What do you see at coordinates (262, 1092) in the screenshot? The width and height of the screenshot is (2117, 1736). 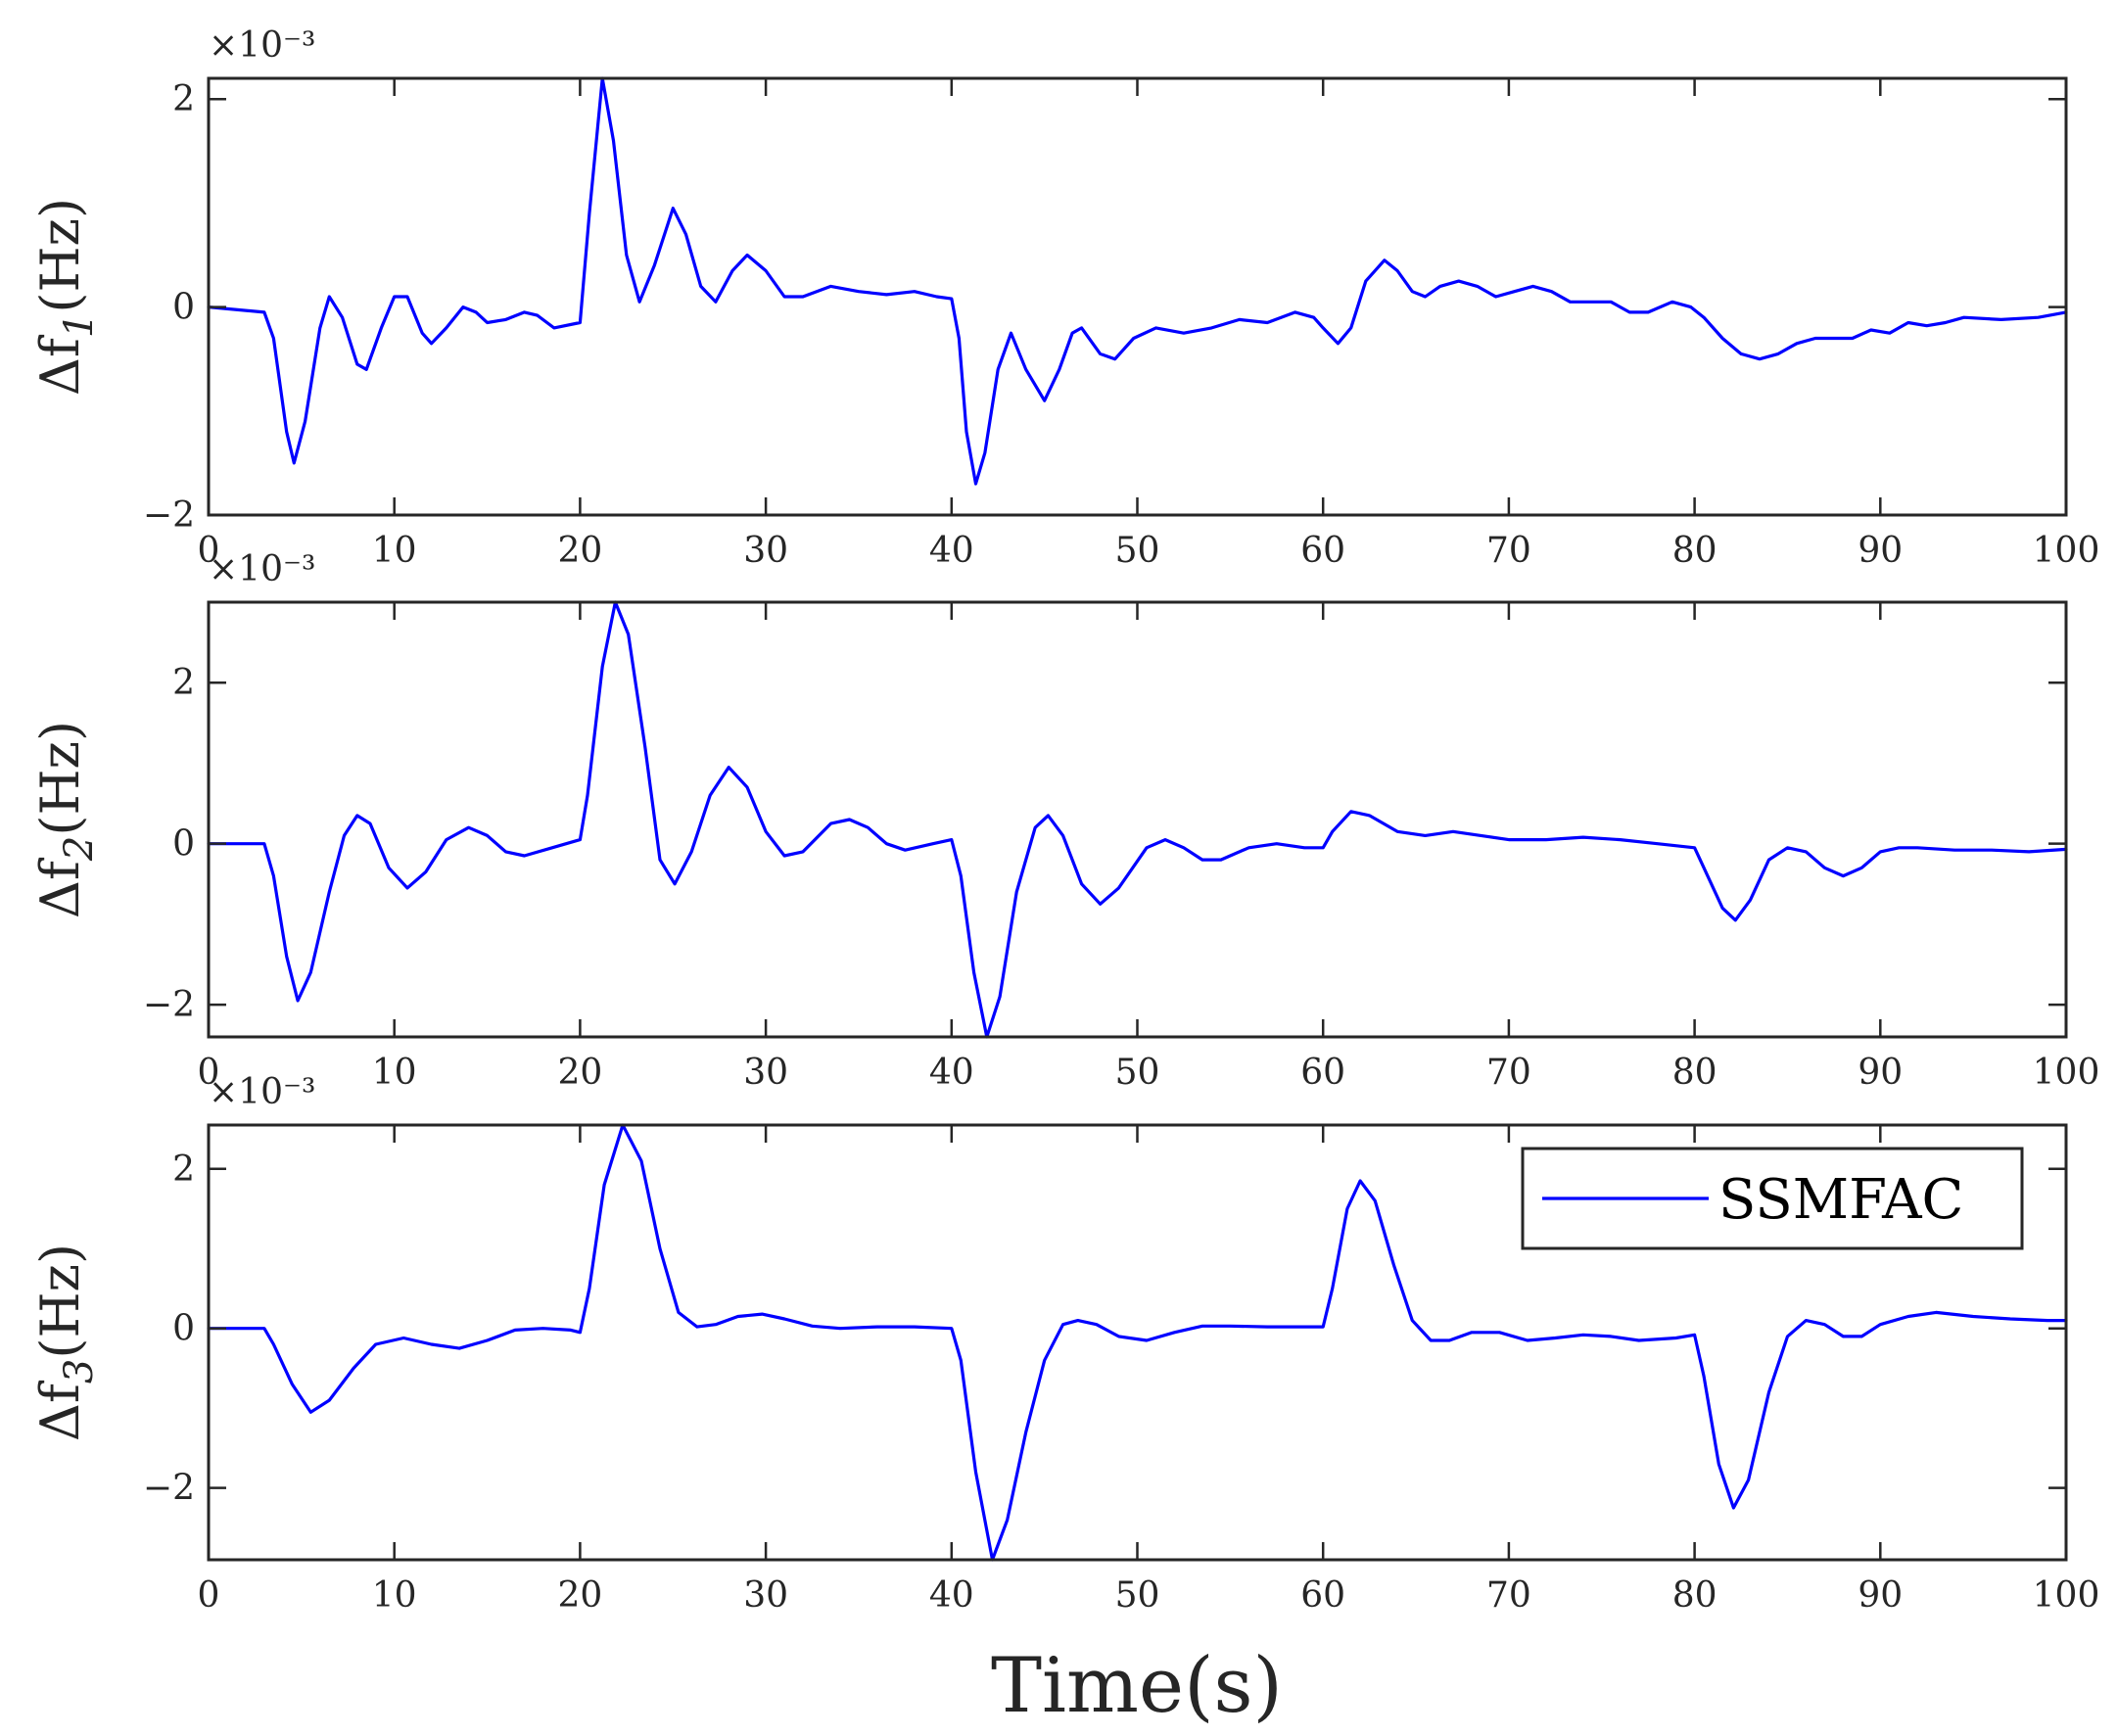 I see `panel-3-exponent-label: ×10⁻³` at bounding box center [262, 1092].